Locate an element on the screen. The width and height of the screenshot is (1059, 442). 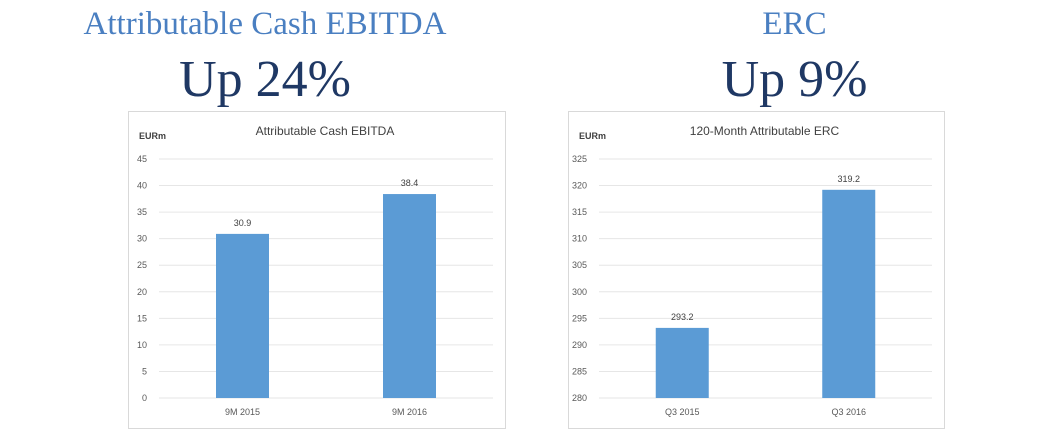
y-tick-label: 315 is located at coordinates (579, 212).